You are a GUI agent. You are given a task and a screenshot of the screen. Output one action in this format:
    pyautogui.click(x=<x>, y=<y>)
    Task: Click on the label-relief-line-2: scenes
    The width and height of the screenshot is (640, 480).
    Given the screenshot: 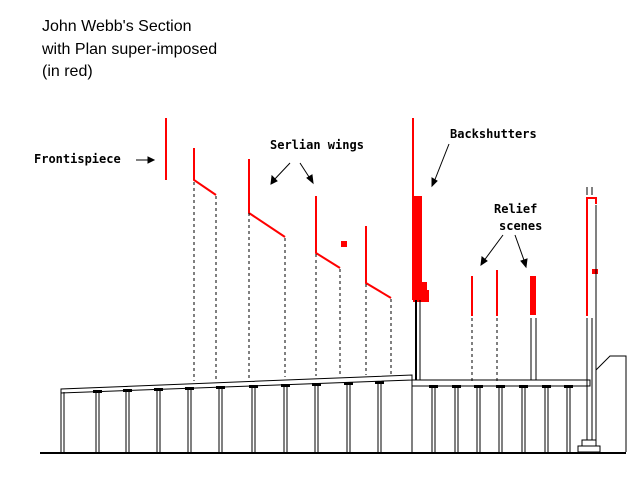 What is the action you would take?
    pyautogui.click(x=520, y=226)
    